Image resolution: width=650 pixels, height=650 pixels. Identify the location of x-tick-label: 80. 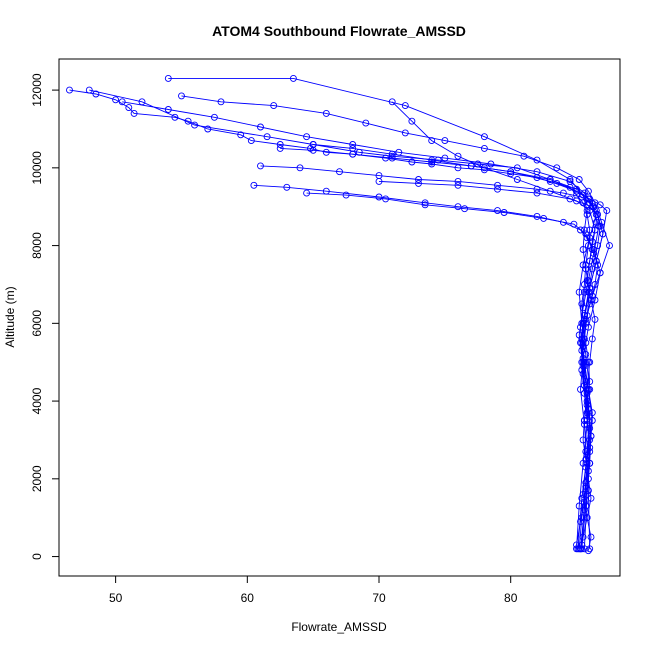
(511, 598).